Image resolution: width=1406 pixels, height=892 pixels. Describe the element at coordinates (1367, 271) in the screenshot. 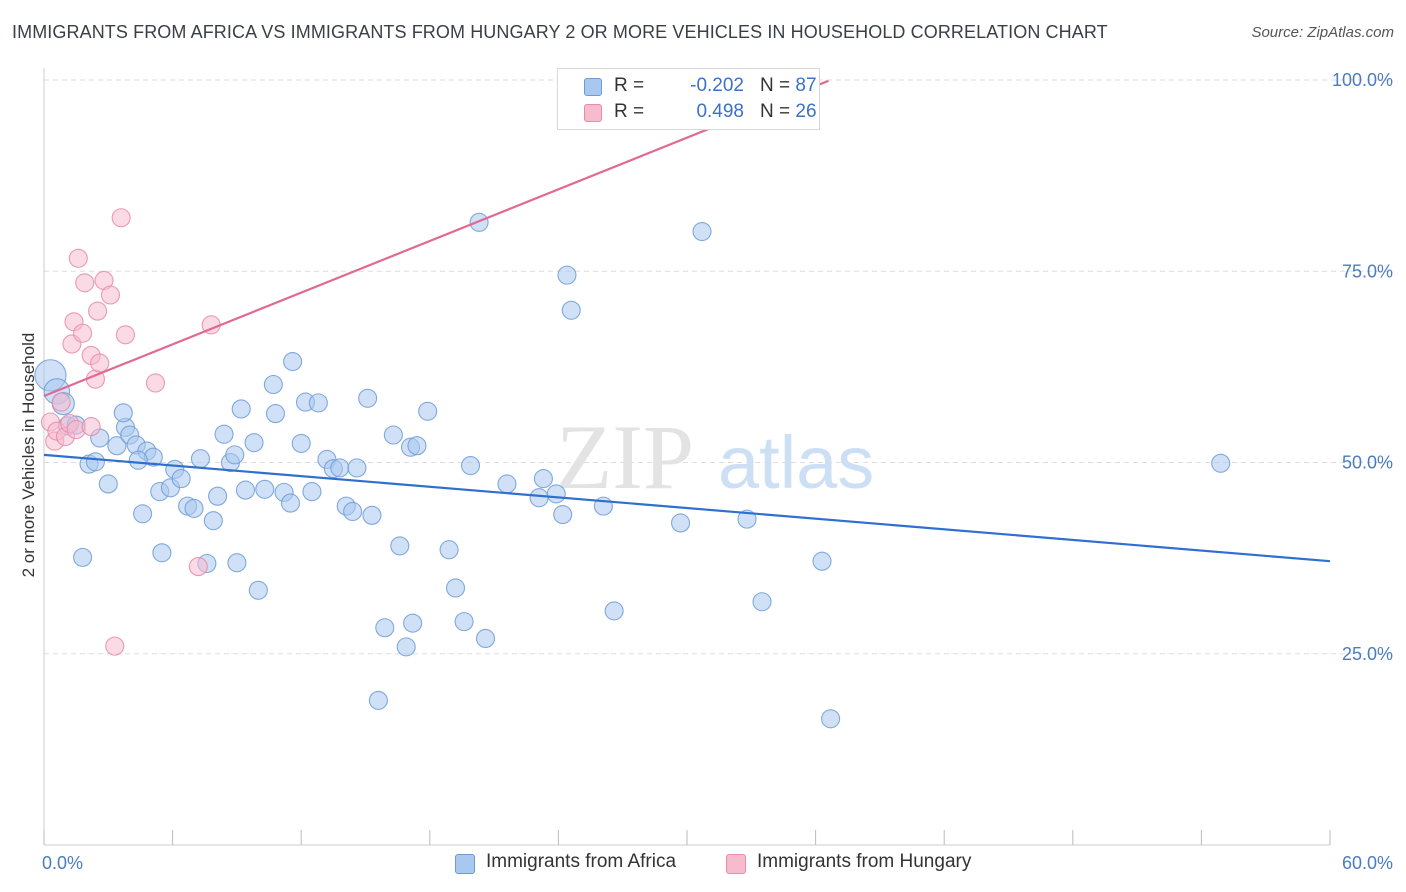

I see `y-tick-label: 75.0%` at that location.